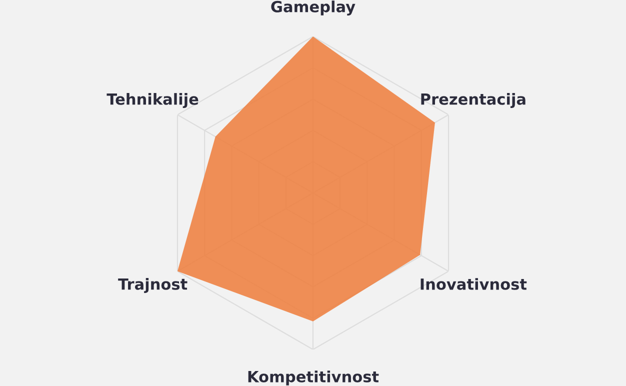 The image size is (626, 386). What do you see at coordinates (152, 100) in the screenshot?
I see `spoke-label: Tehnikalije` at bounding box center [152, 100].